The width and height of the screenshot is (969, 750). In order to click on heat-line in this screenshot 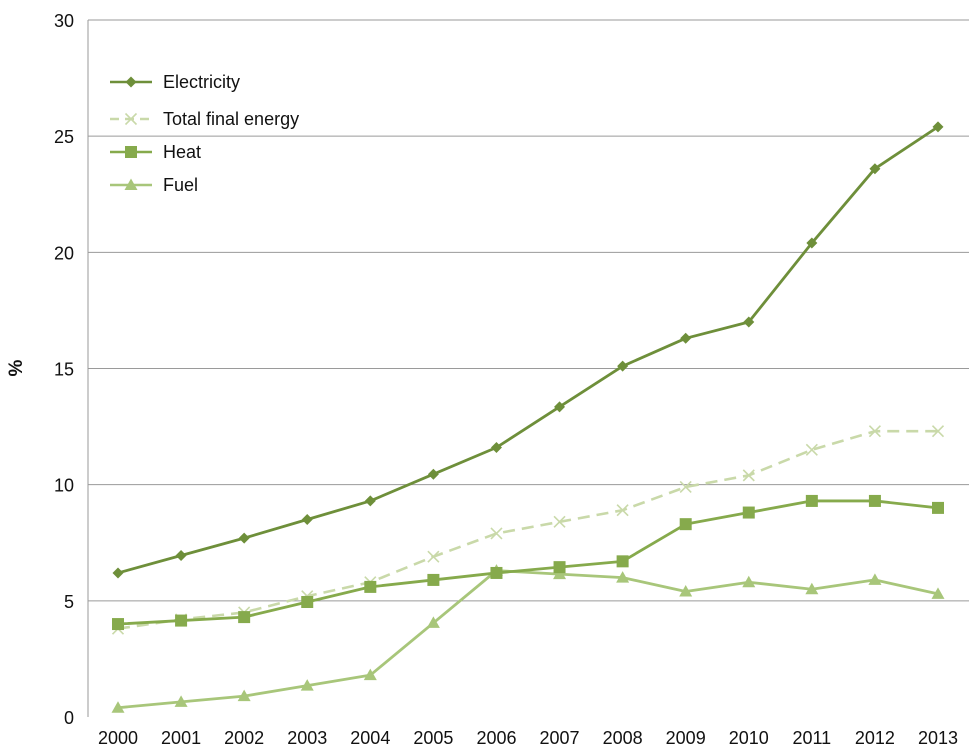, I will do `click(528, 562)`.